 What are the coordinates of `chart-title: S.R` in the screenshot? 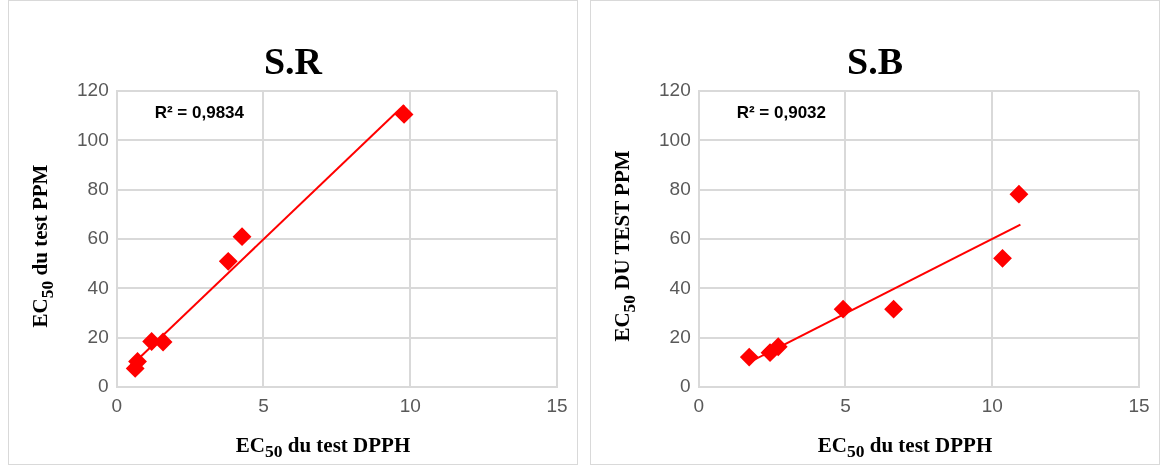 It's located at (293, 61).